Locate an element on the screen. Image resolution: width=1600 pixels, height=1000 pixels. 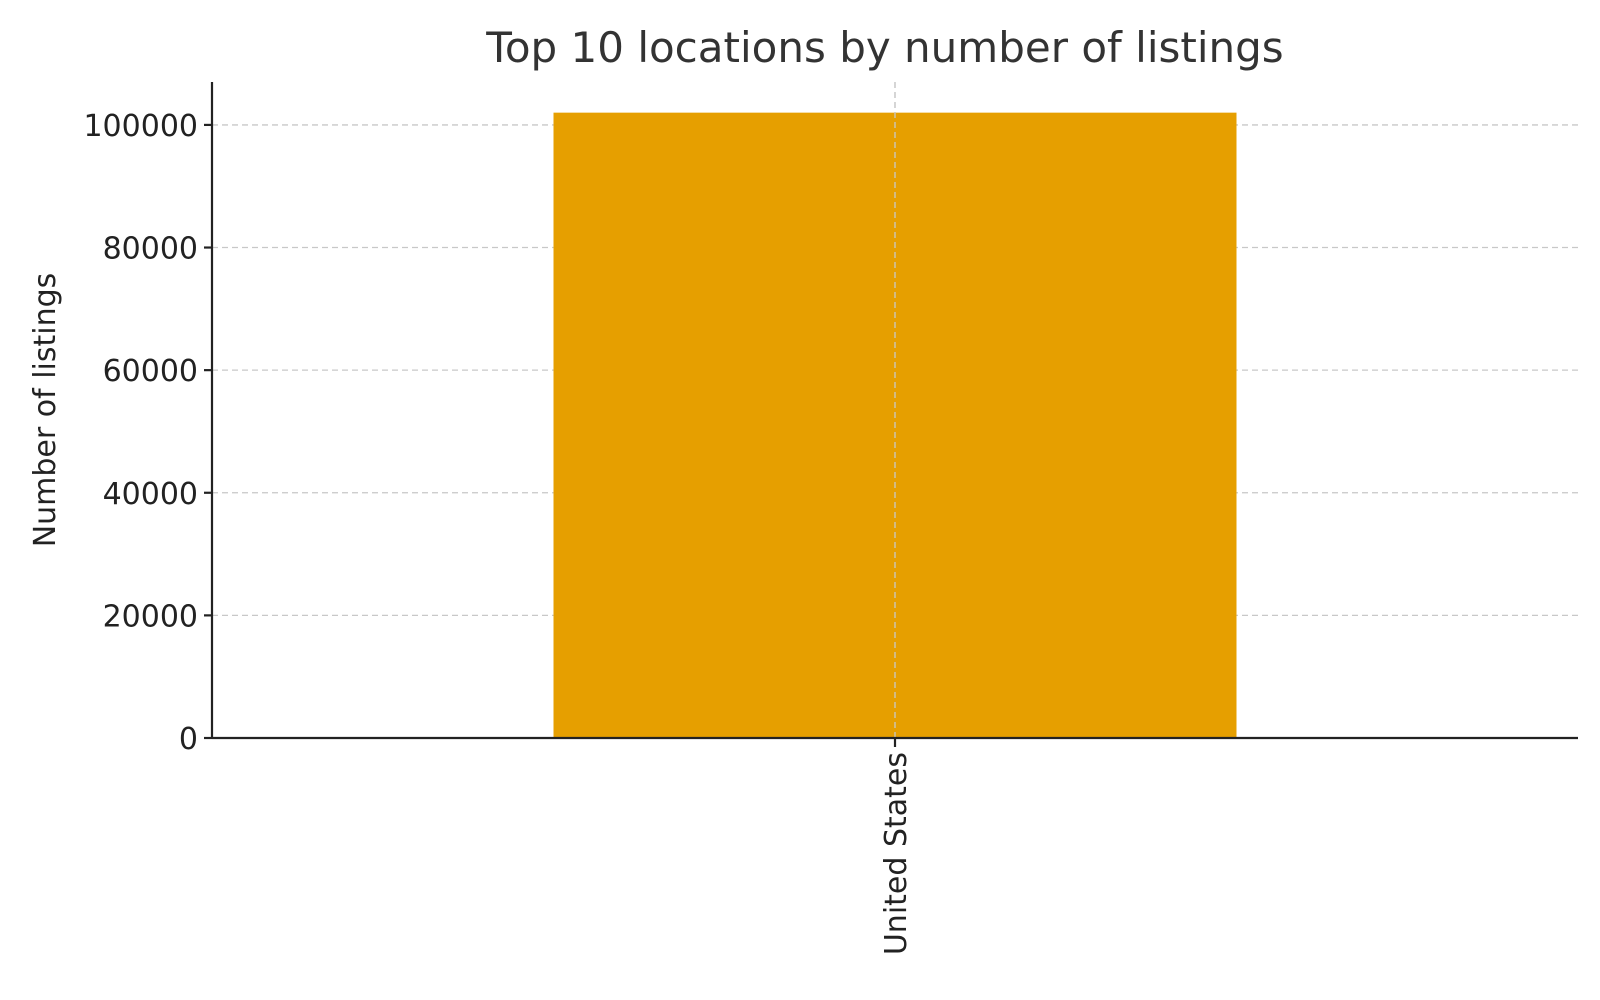
y-tick-label: 100000 is located at coordinates (140, 126).